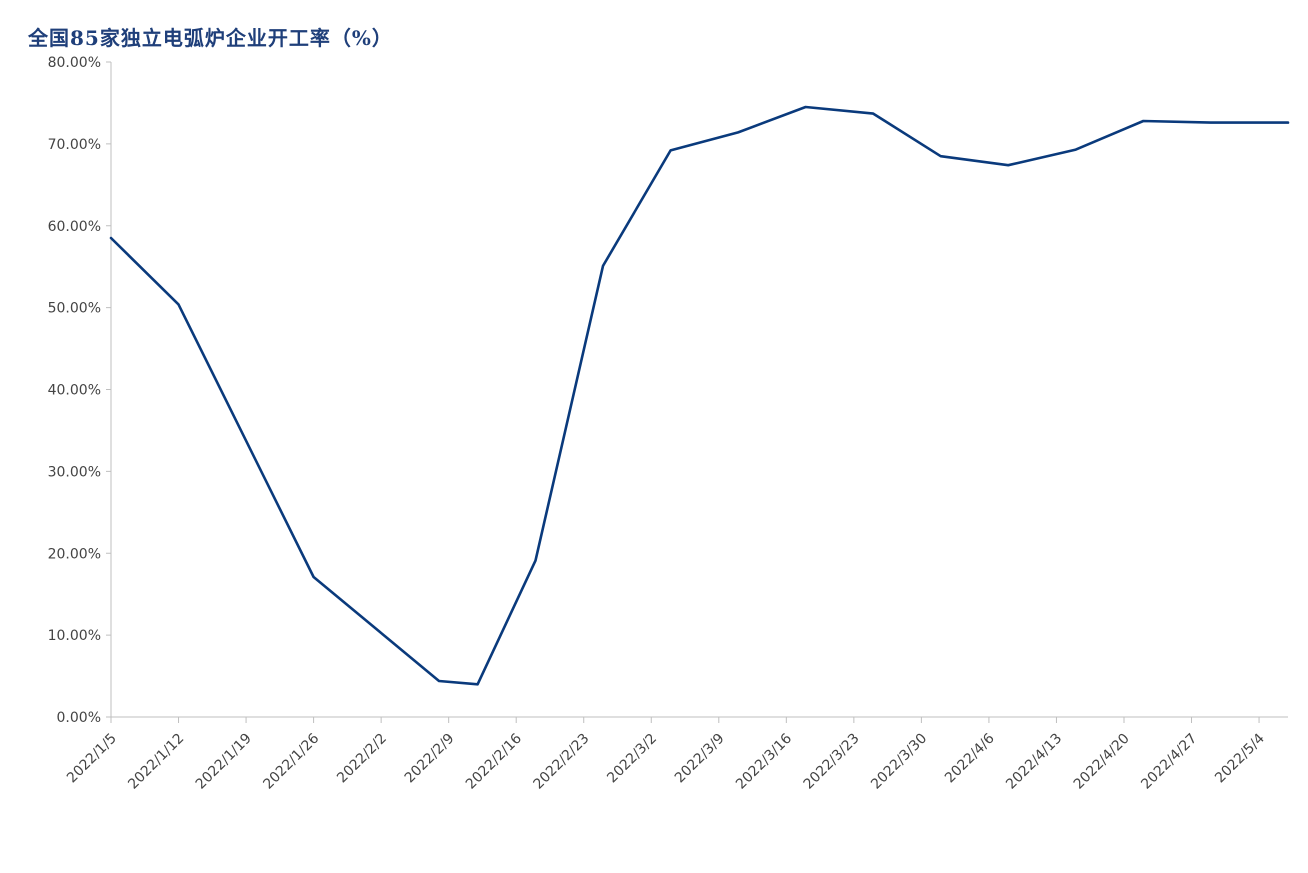  Describe the element at coordinates (74, 309) in the screenshot. I see `y-tick-label: 50.00%` at that location.